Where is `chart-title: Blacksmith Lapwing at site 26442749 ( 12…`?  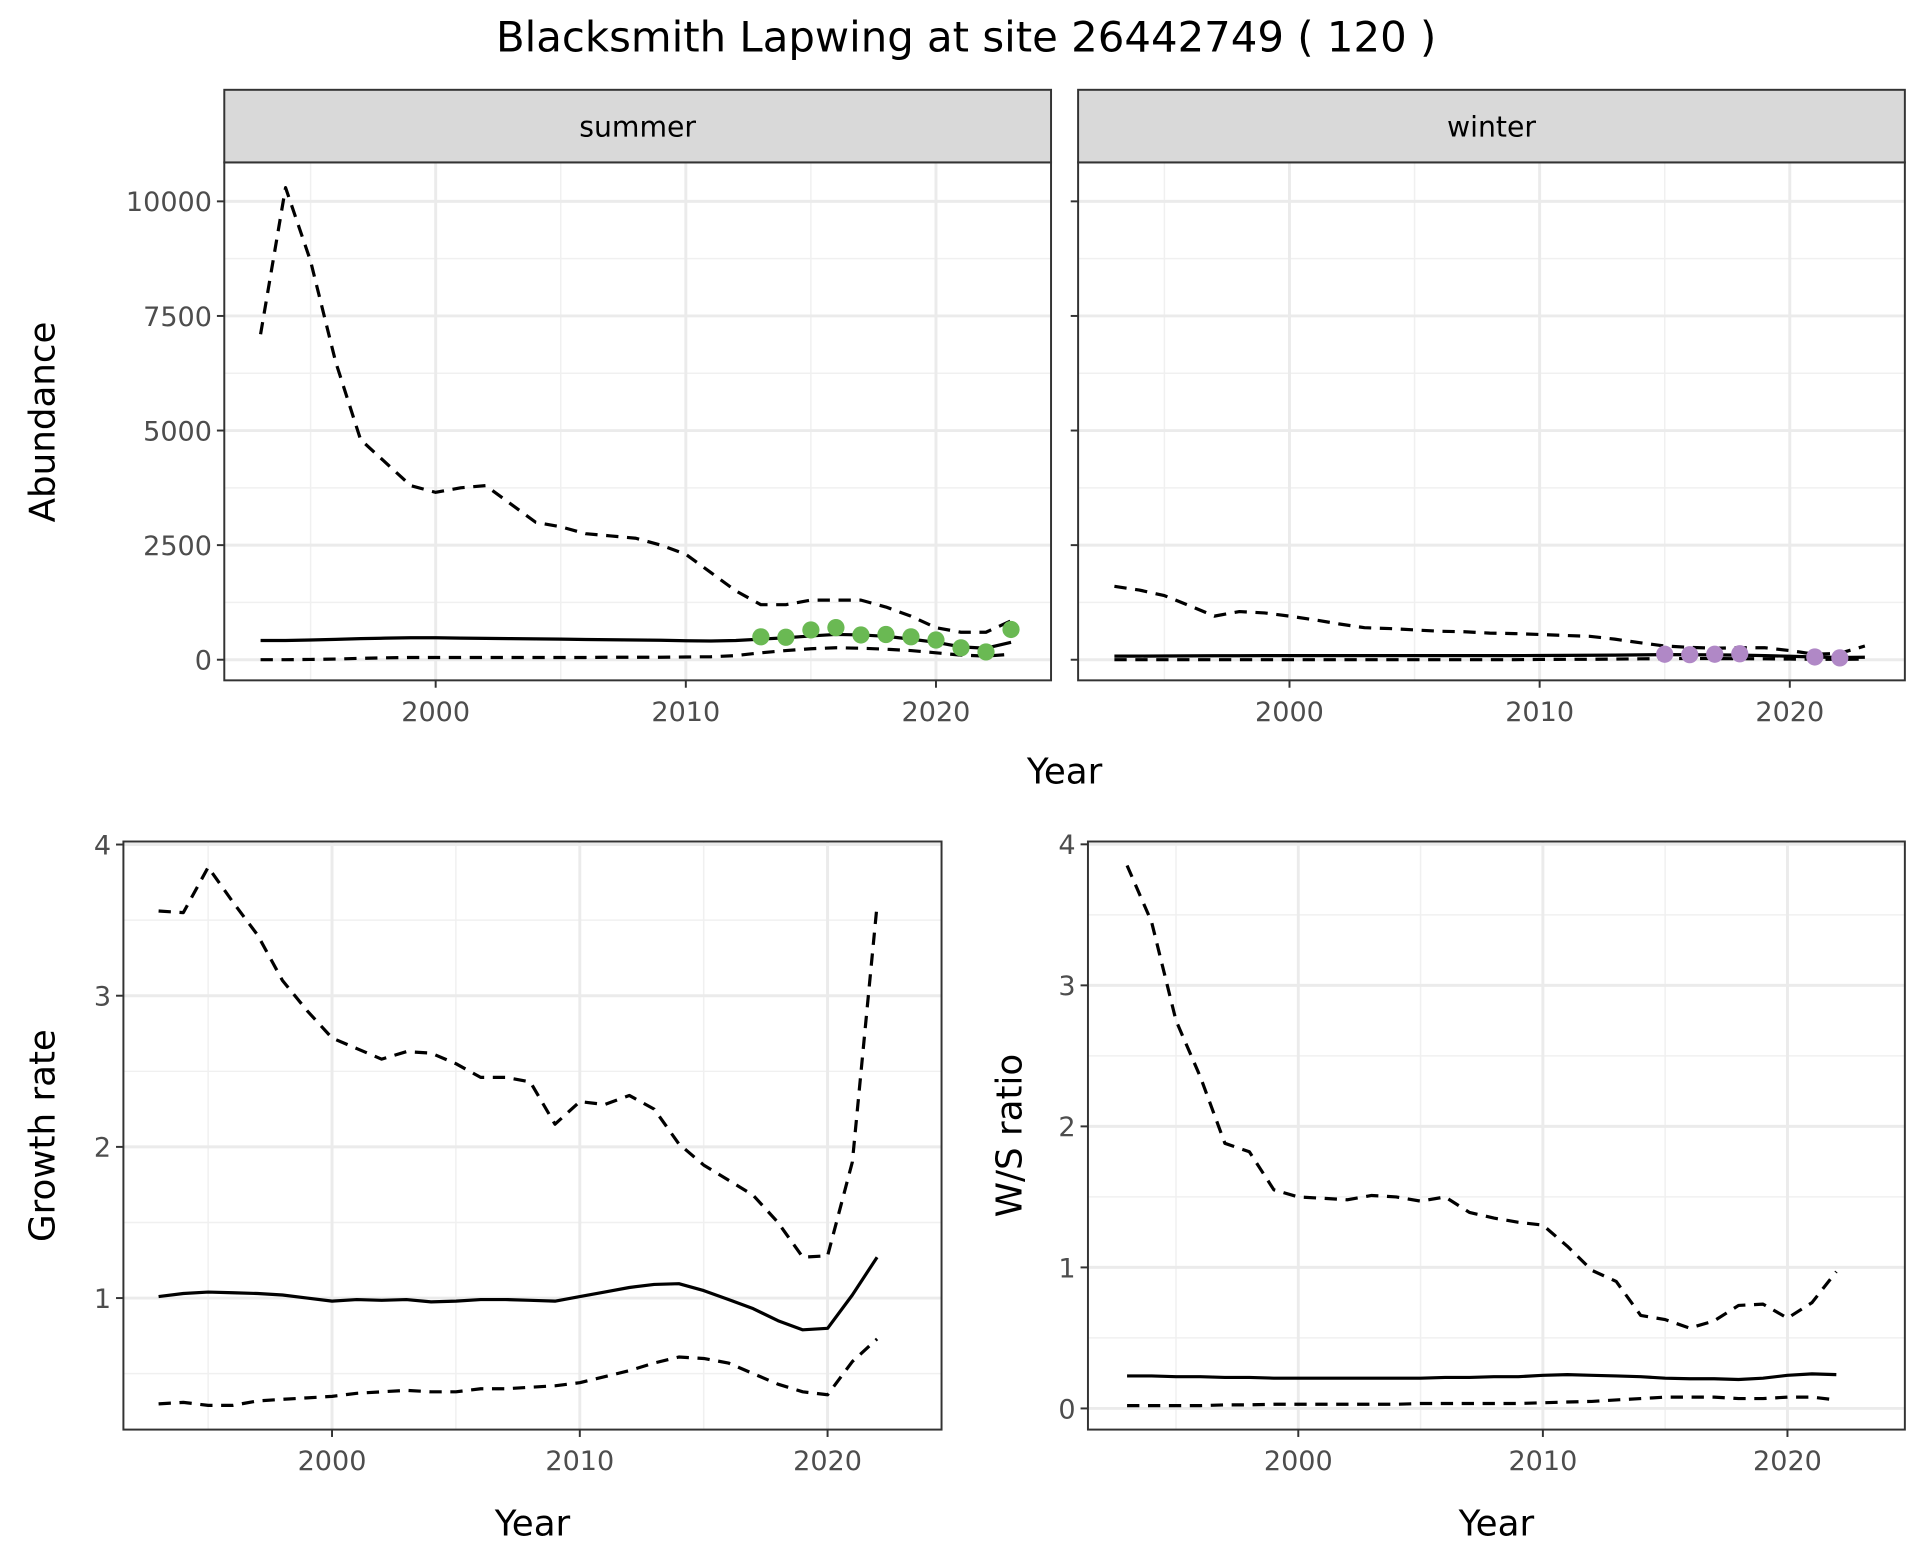
chart-title: Blacksmith Lapwing at site 26442749 ( 12… is located at coordinates (966, 37).